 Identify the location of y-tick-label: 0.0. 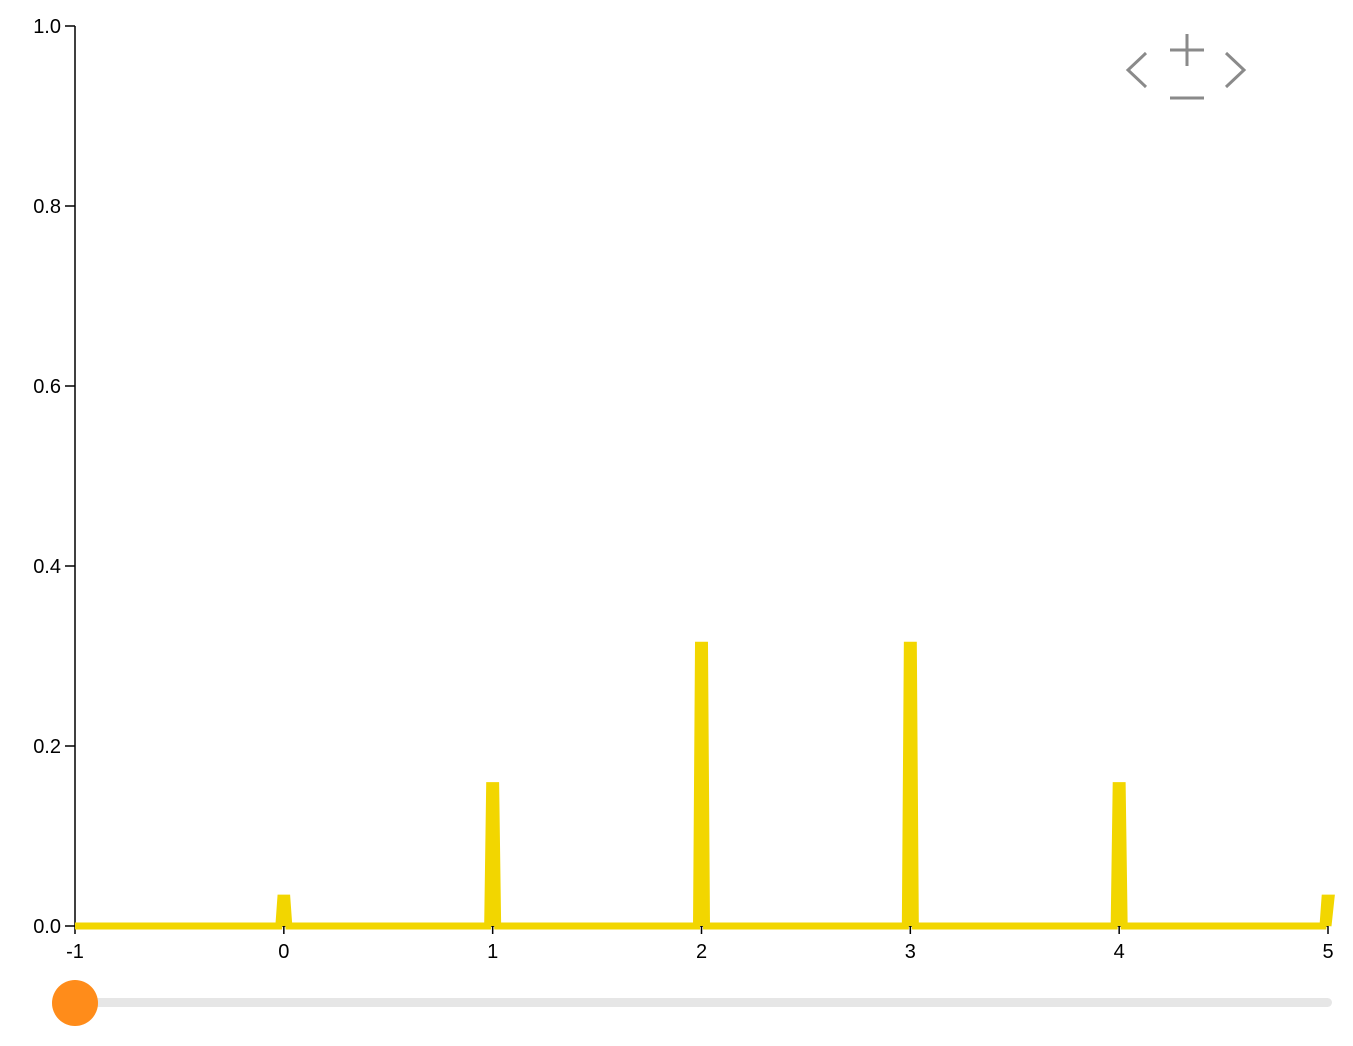
(47, 927).